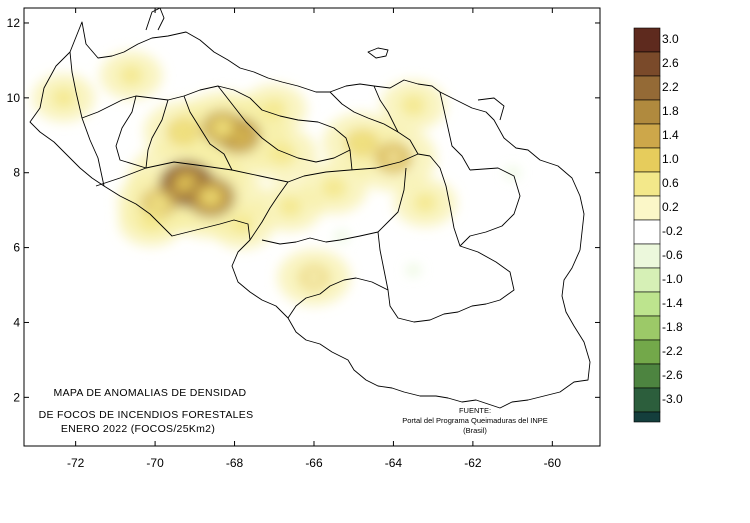  What do you see at coordinates (138, 429) in the screenshot?
I see `title-line-3: ENERO 2022 (FOCOS/25Km2)` at bounding box center [138, 429].